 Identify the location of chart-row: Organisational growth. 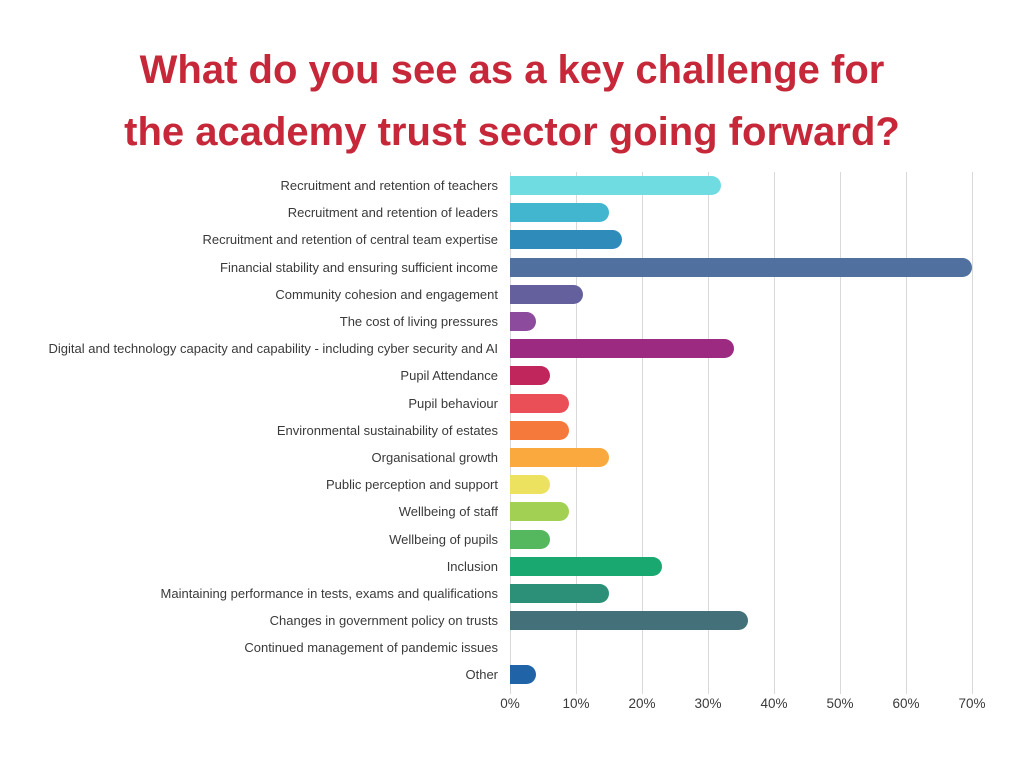
(512, 457).